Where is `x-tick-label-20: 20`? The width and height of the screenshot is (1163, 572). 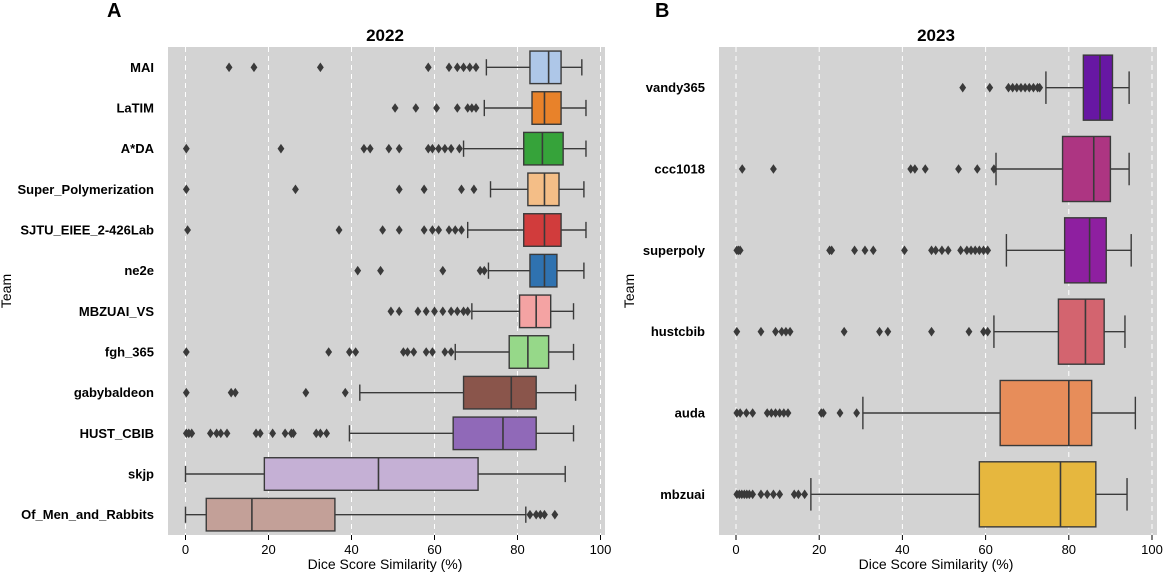 x-tick-label-20: 20 is located at coordinates (819, 549).